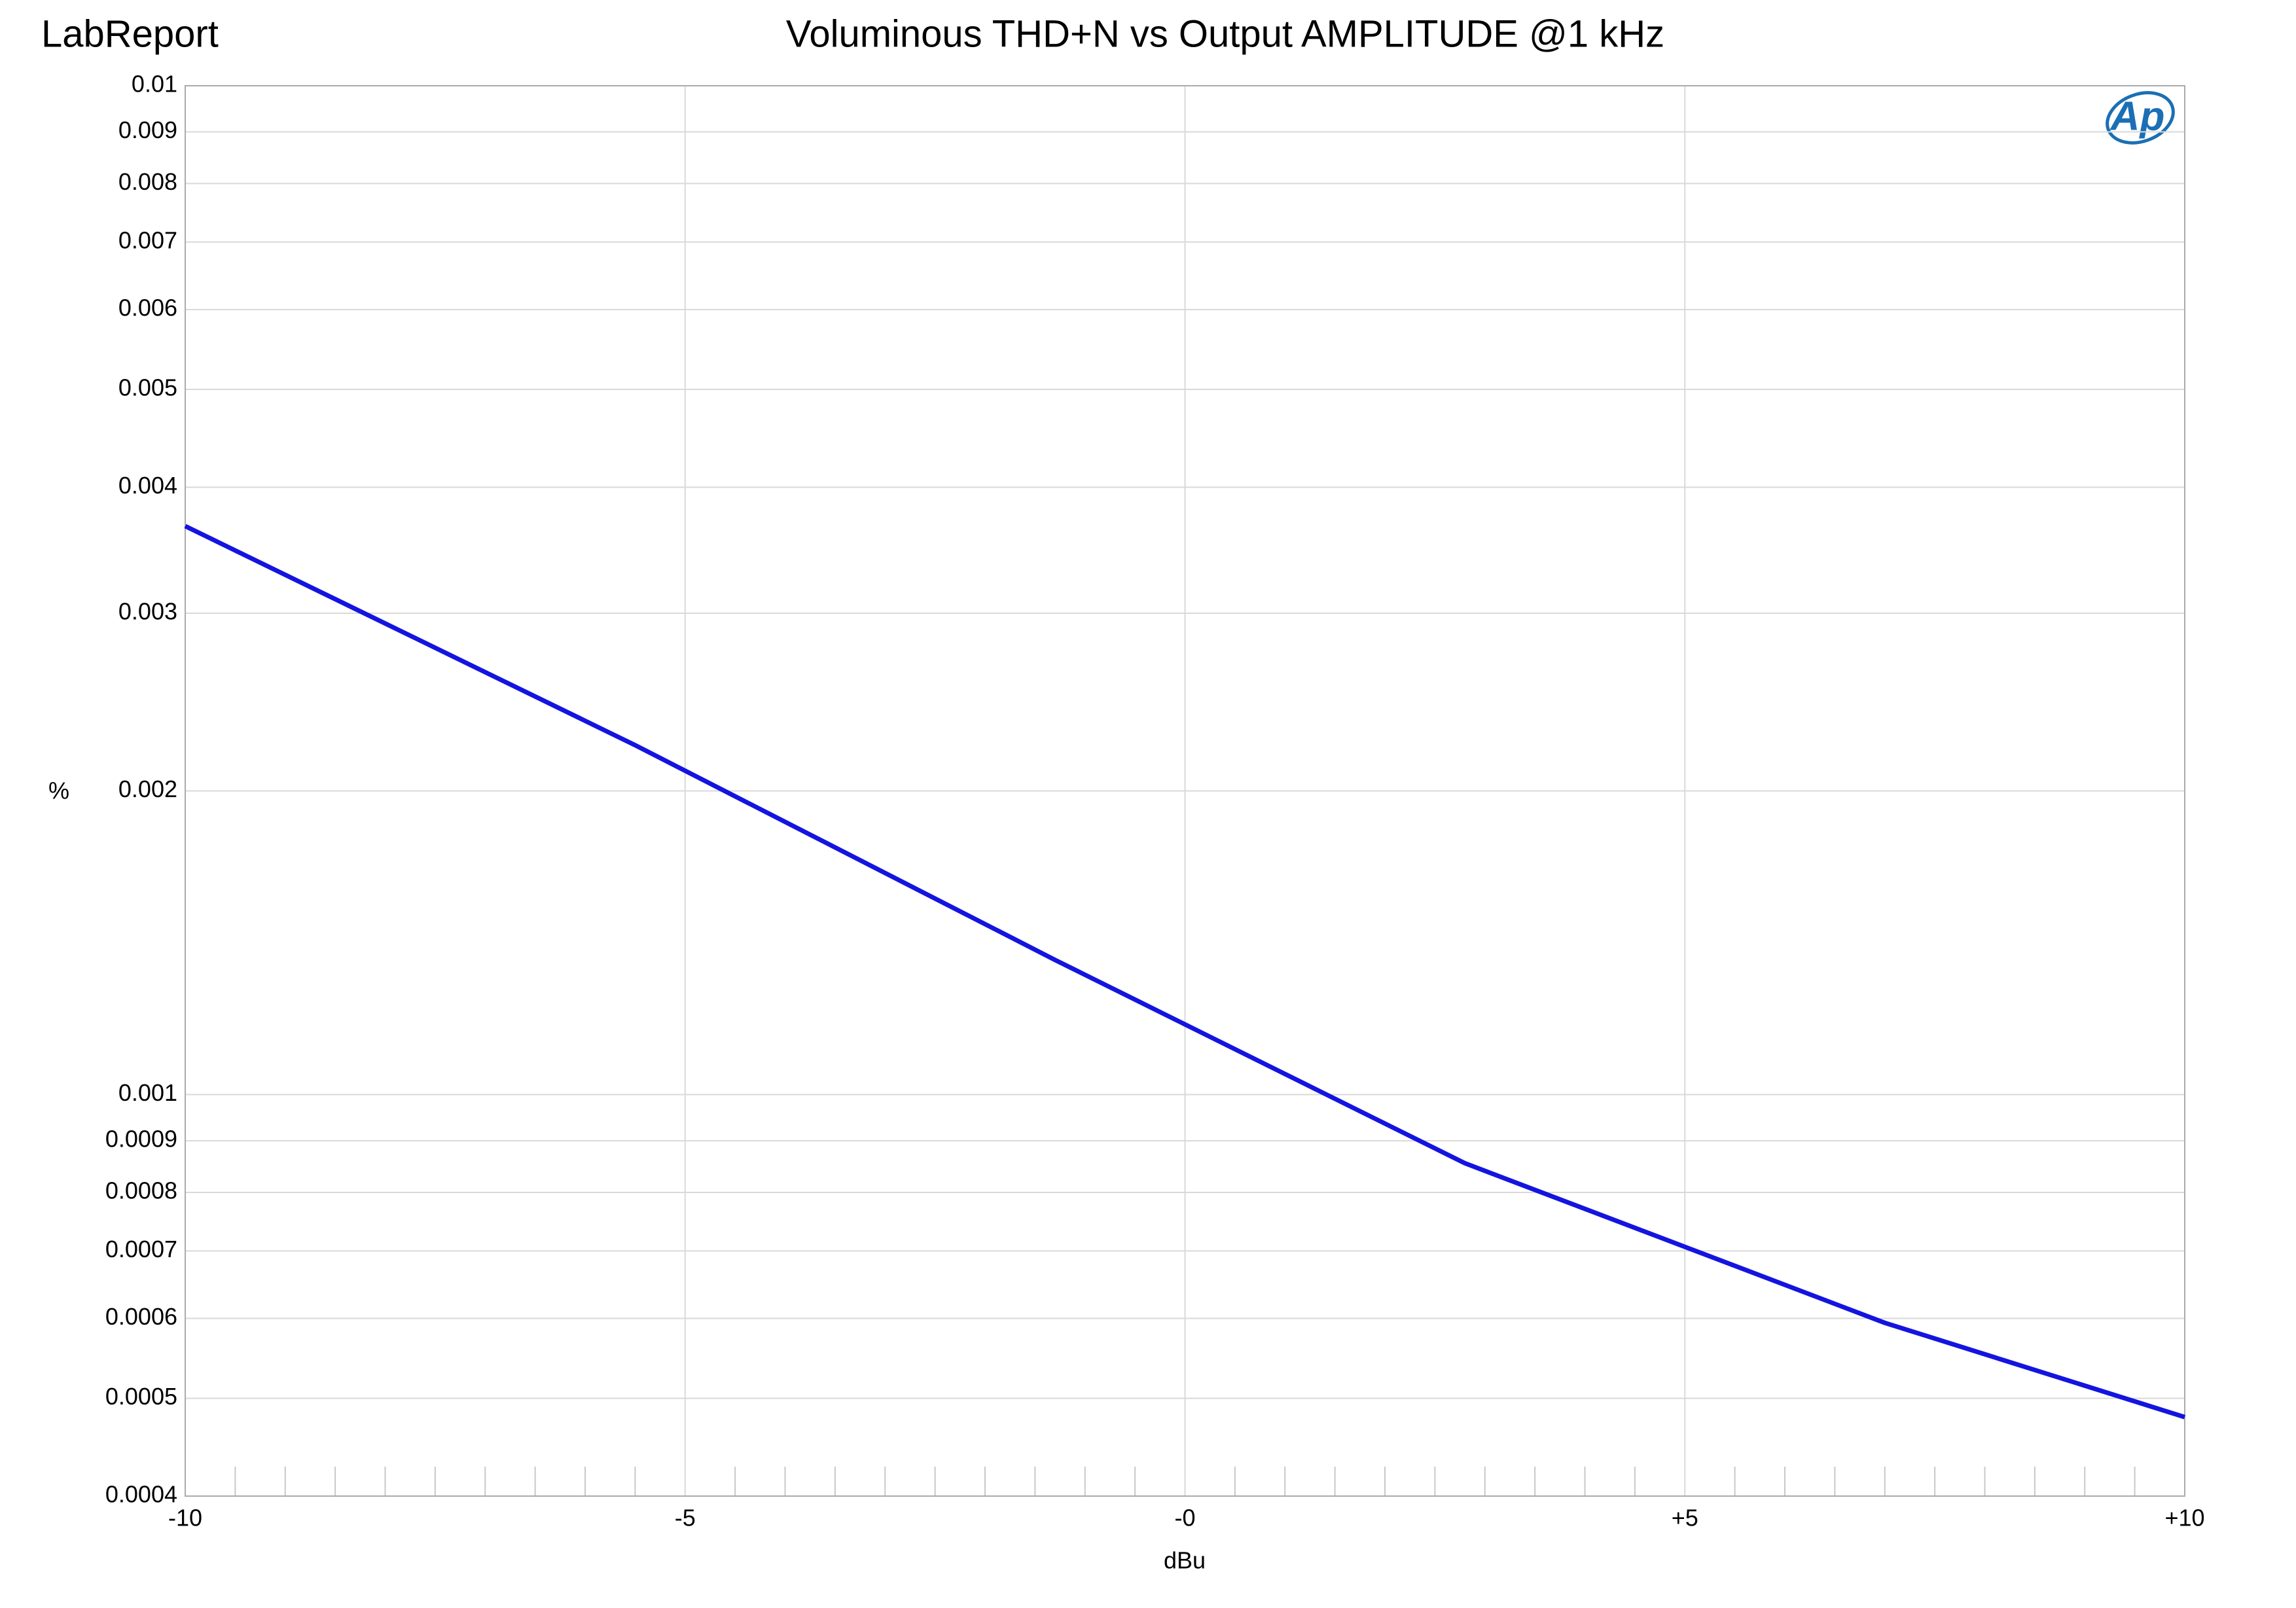 This screenshot has height=1608, width=2296. Describe the element at coordinates (147, 182) in the screenshot. I see `y-tick-label: 0.008` at that location.